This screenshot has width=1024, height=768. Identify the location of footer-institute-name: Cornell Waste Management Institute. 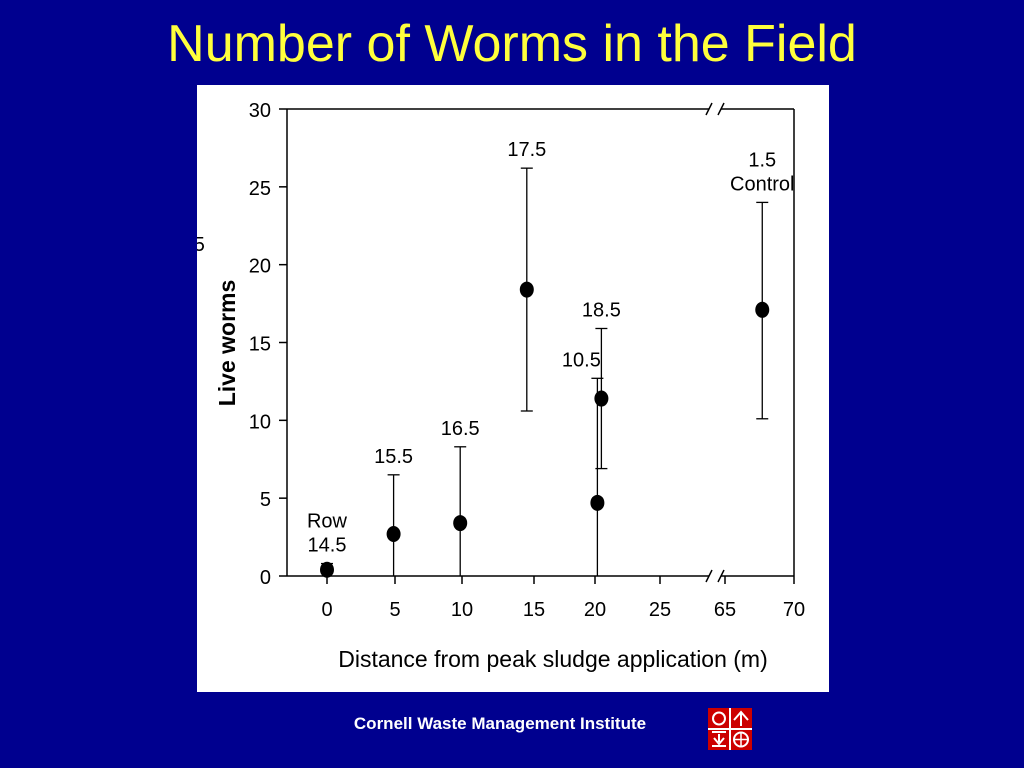
(500, 723).